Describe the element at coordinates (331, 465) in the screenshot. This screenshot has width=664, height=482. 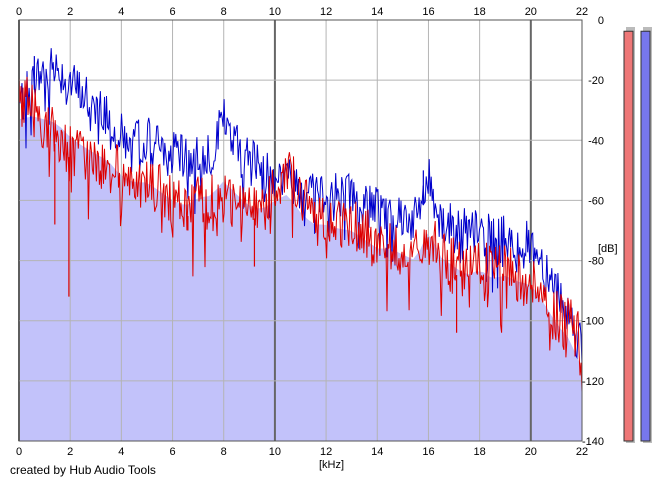
I see `x-unit-label: [kHz]` at that location.